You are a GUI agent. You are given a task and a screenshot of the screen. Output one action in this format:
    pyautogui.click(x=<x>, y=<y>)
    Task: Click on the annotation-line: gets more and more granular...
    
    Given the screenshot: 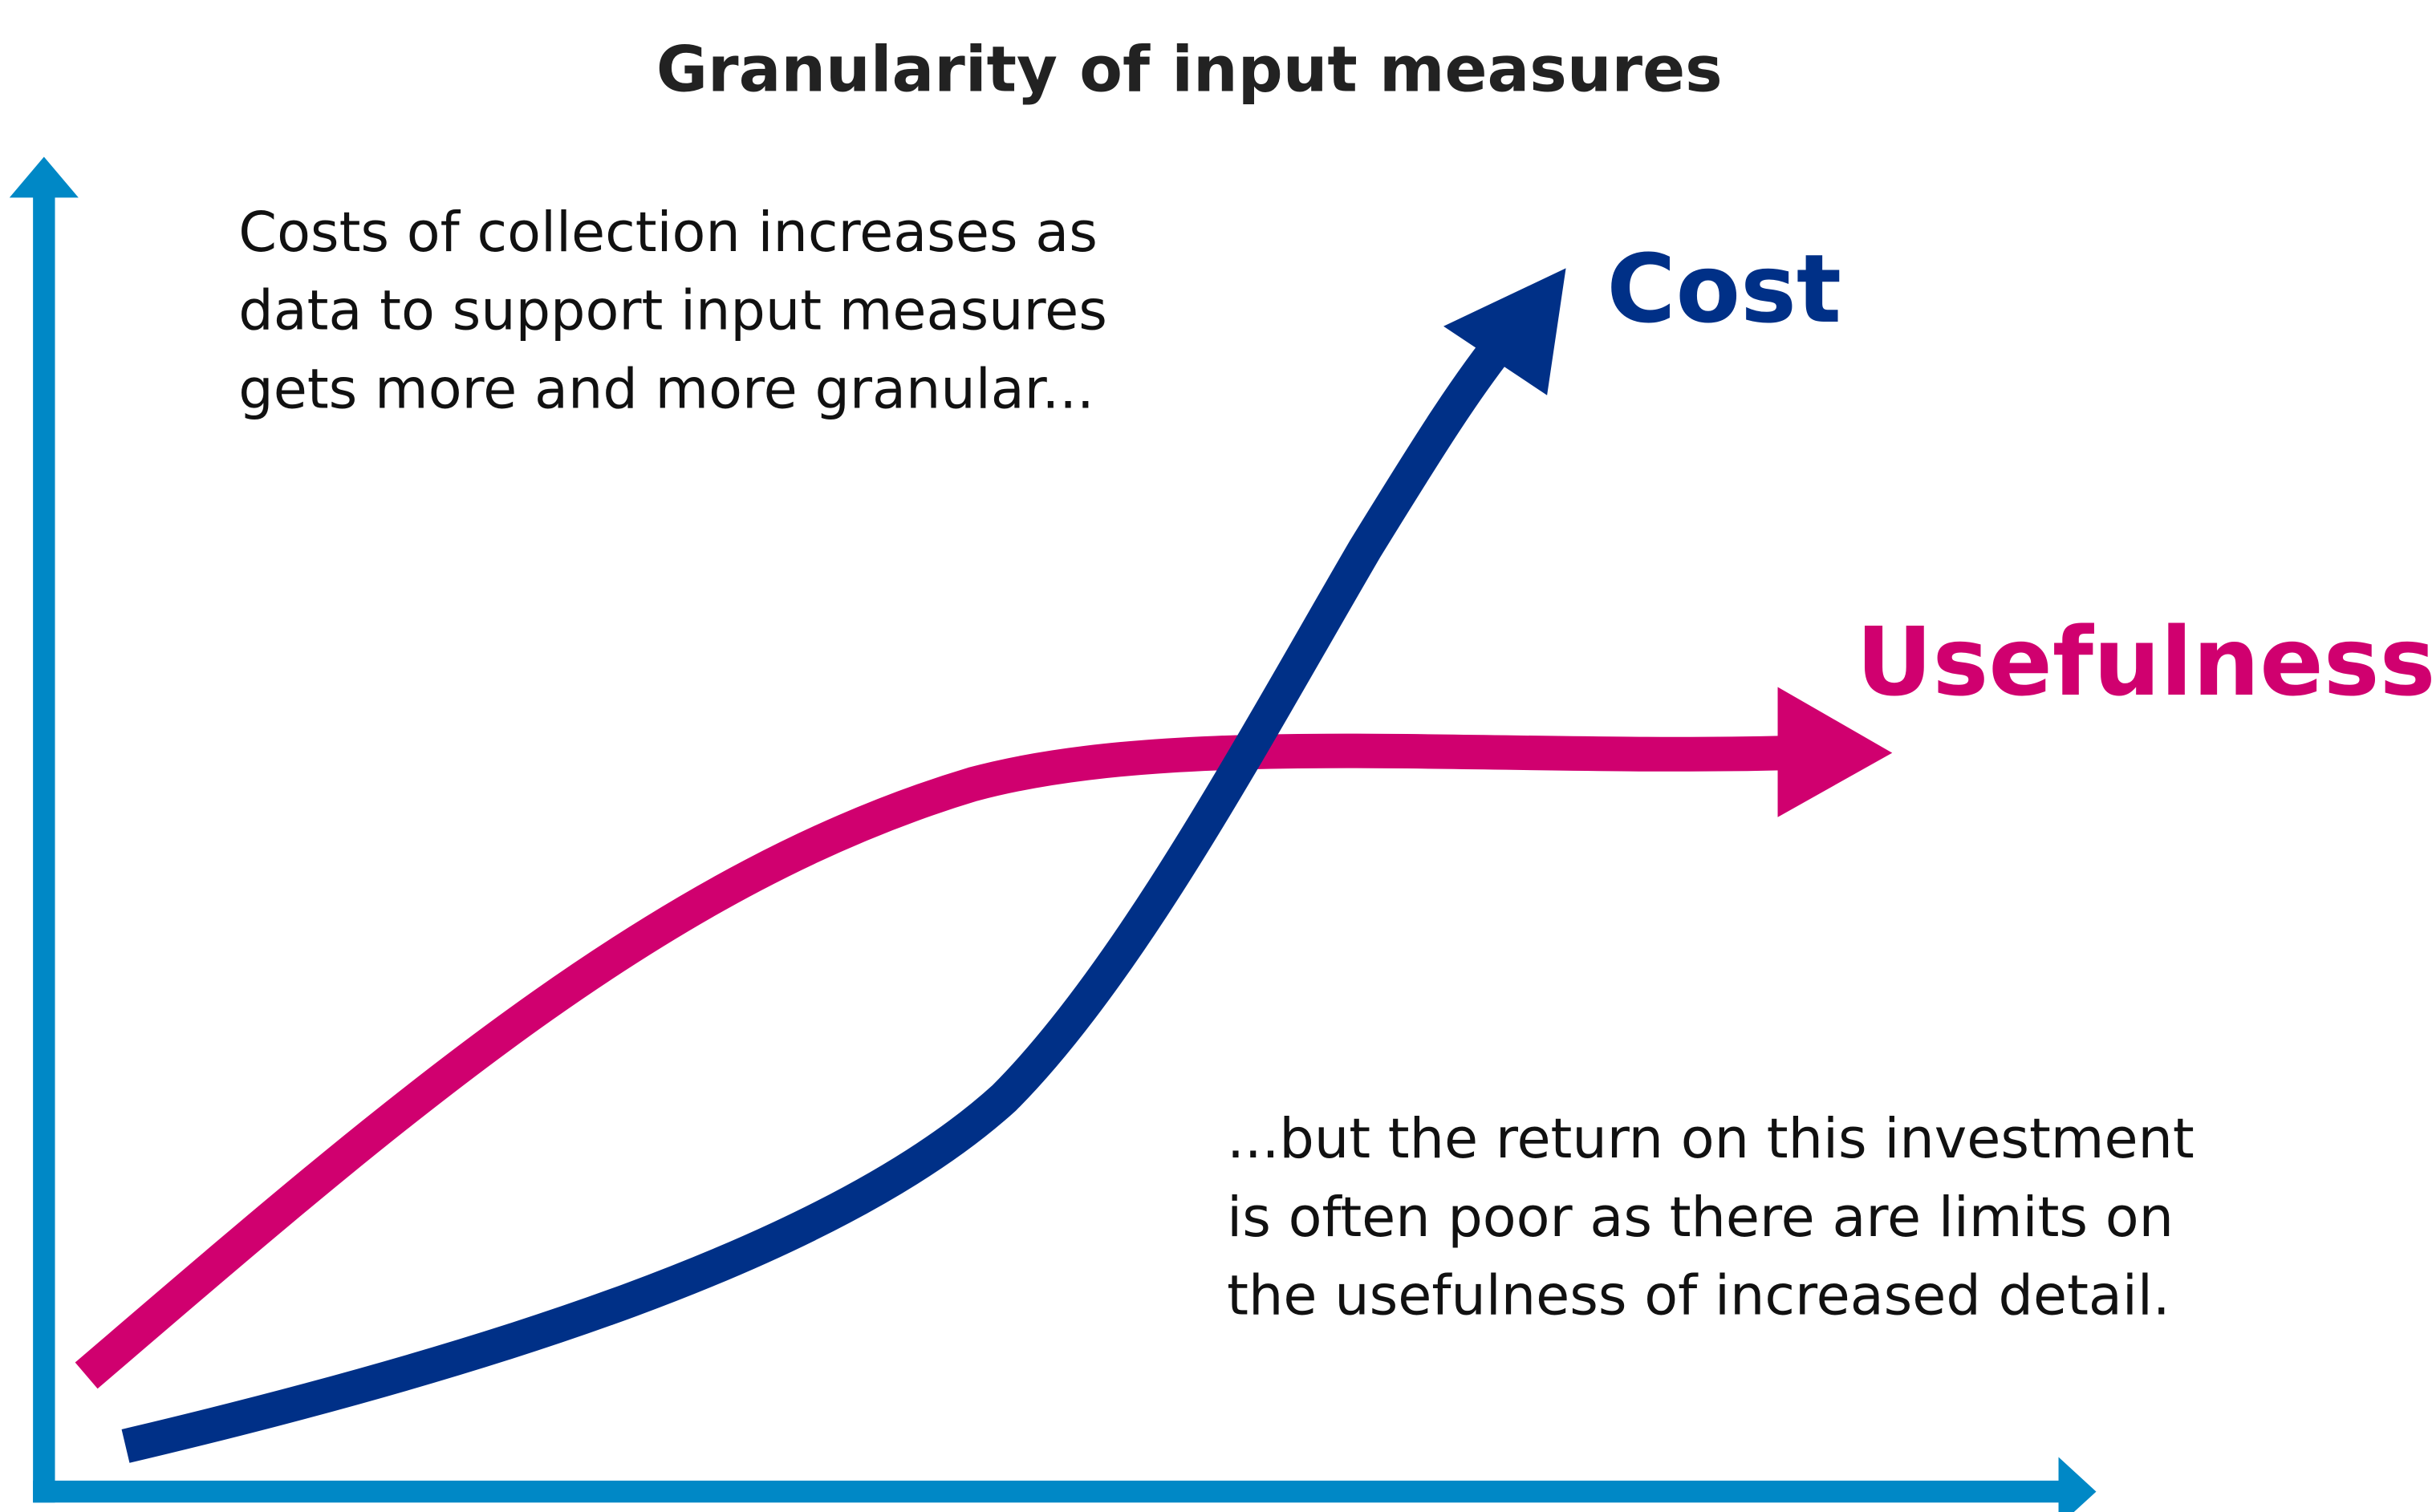 What is the action you would take?
    pyautogui.click(x=666, y=389)
    